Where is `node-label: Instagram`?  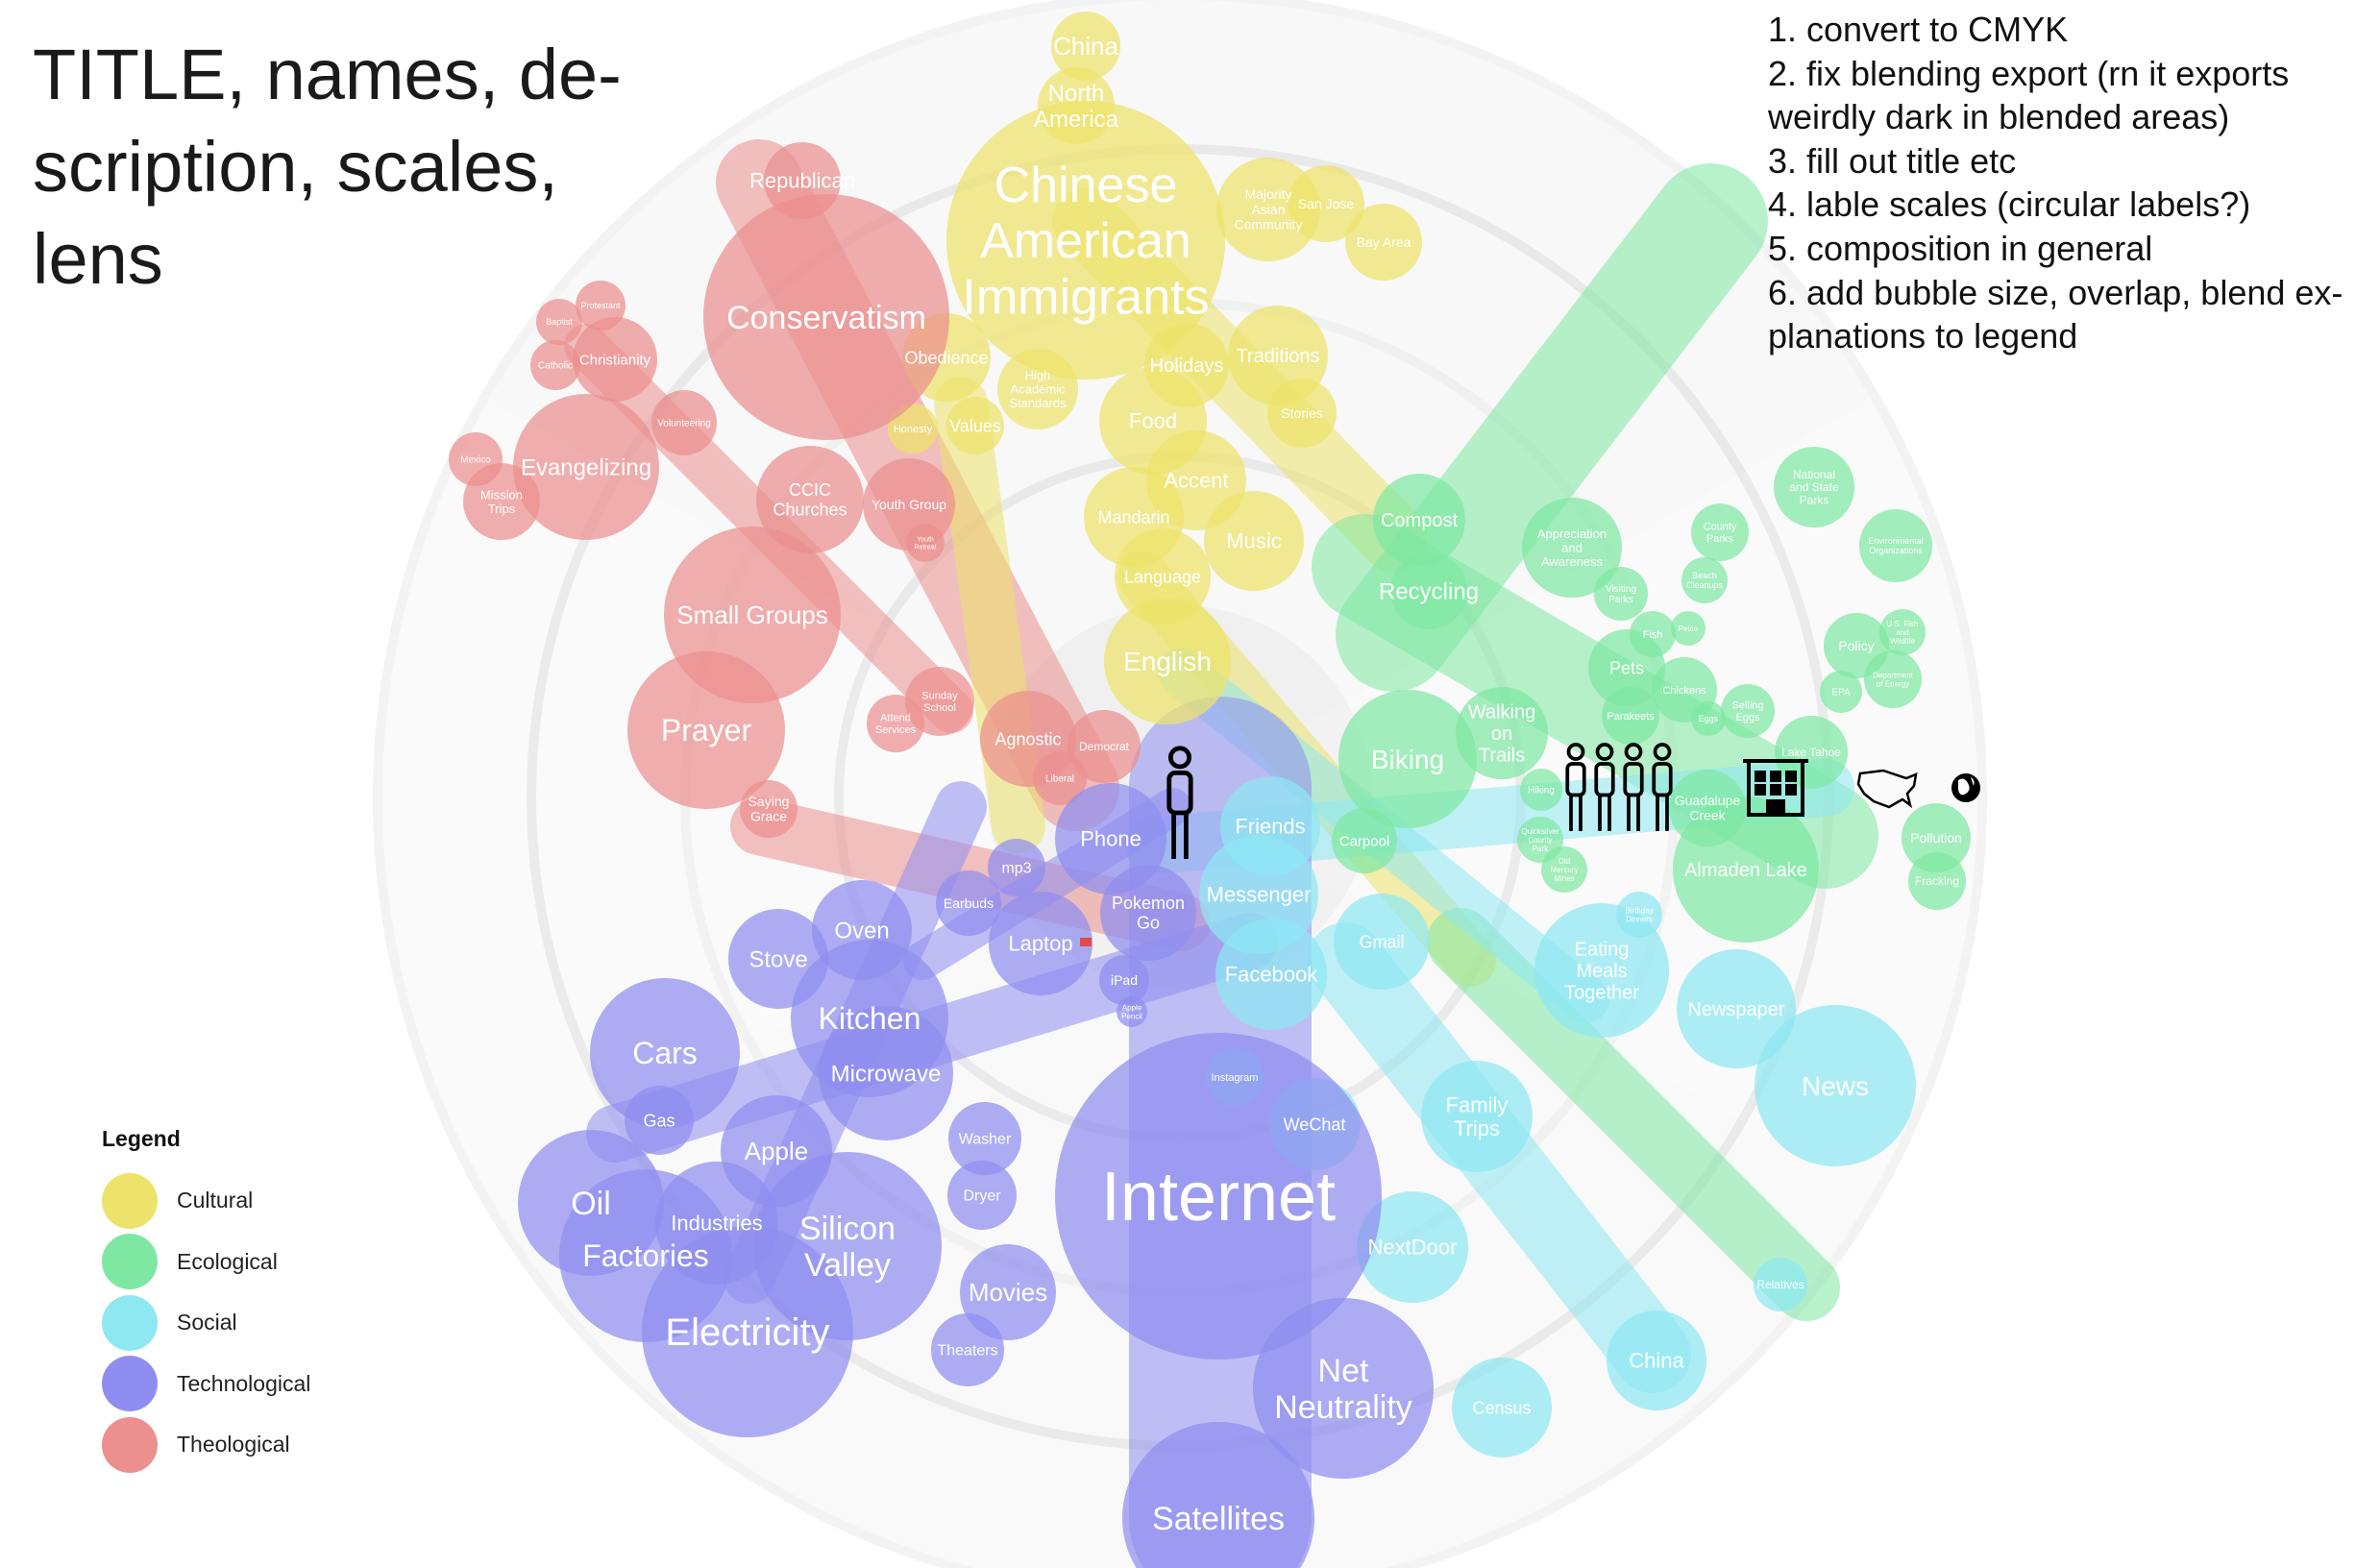 node-label: Instagram is located at coordinates (1235, 1078).